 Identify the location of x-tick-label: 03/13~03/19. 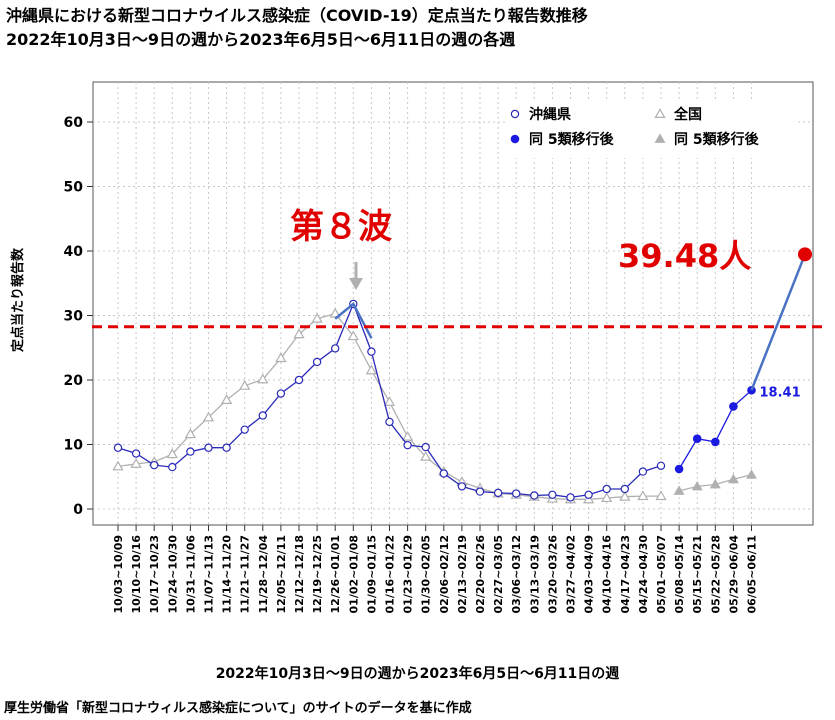
(534, 574).